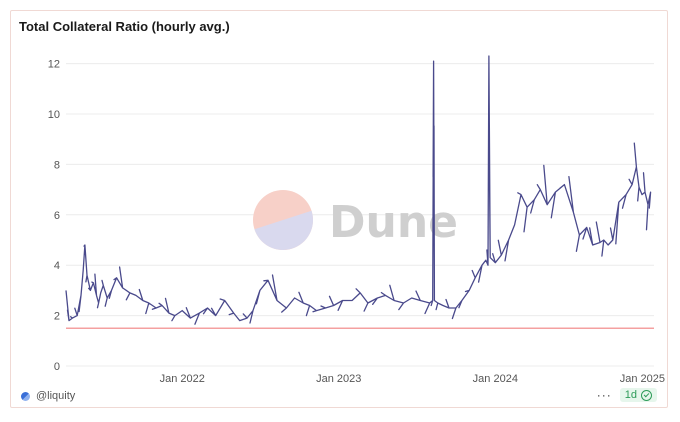 The width and height of the screenshot is (680, 422). What do you see at coordinates (57, 216) in the screenshot?
I see `y-tick-label: 6` at bounding box center [57, 216].